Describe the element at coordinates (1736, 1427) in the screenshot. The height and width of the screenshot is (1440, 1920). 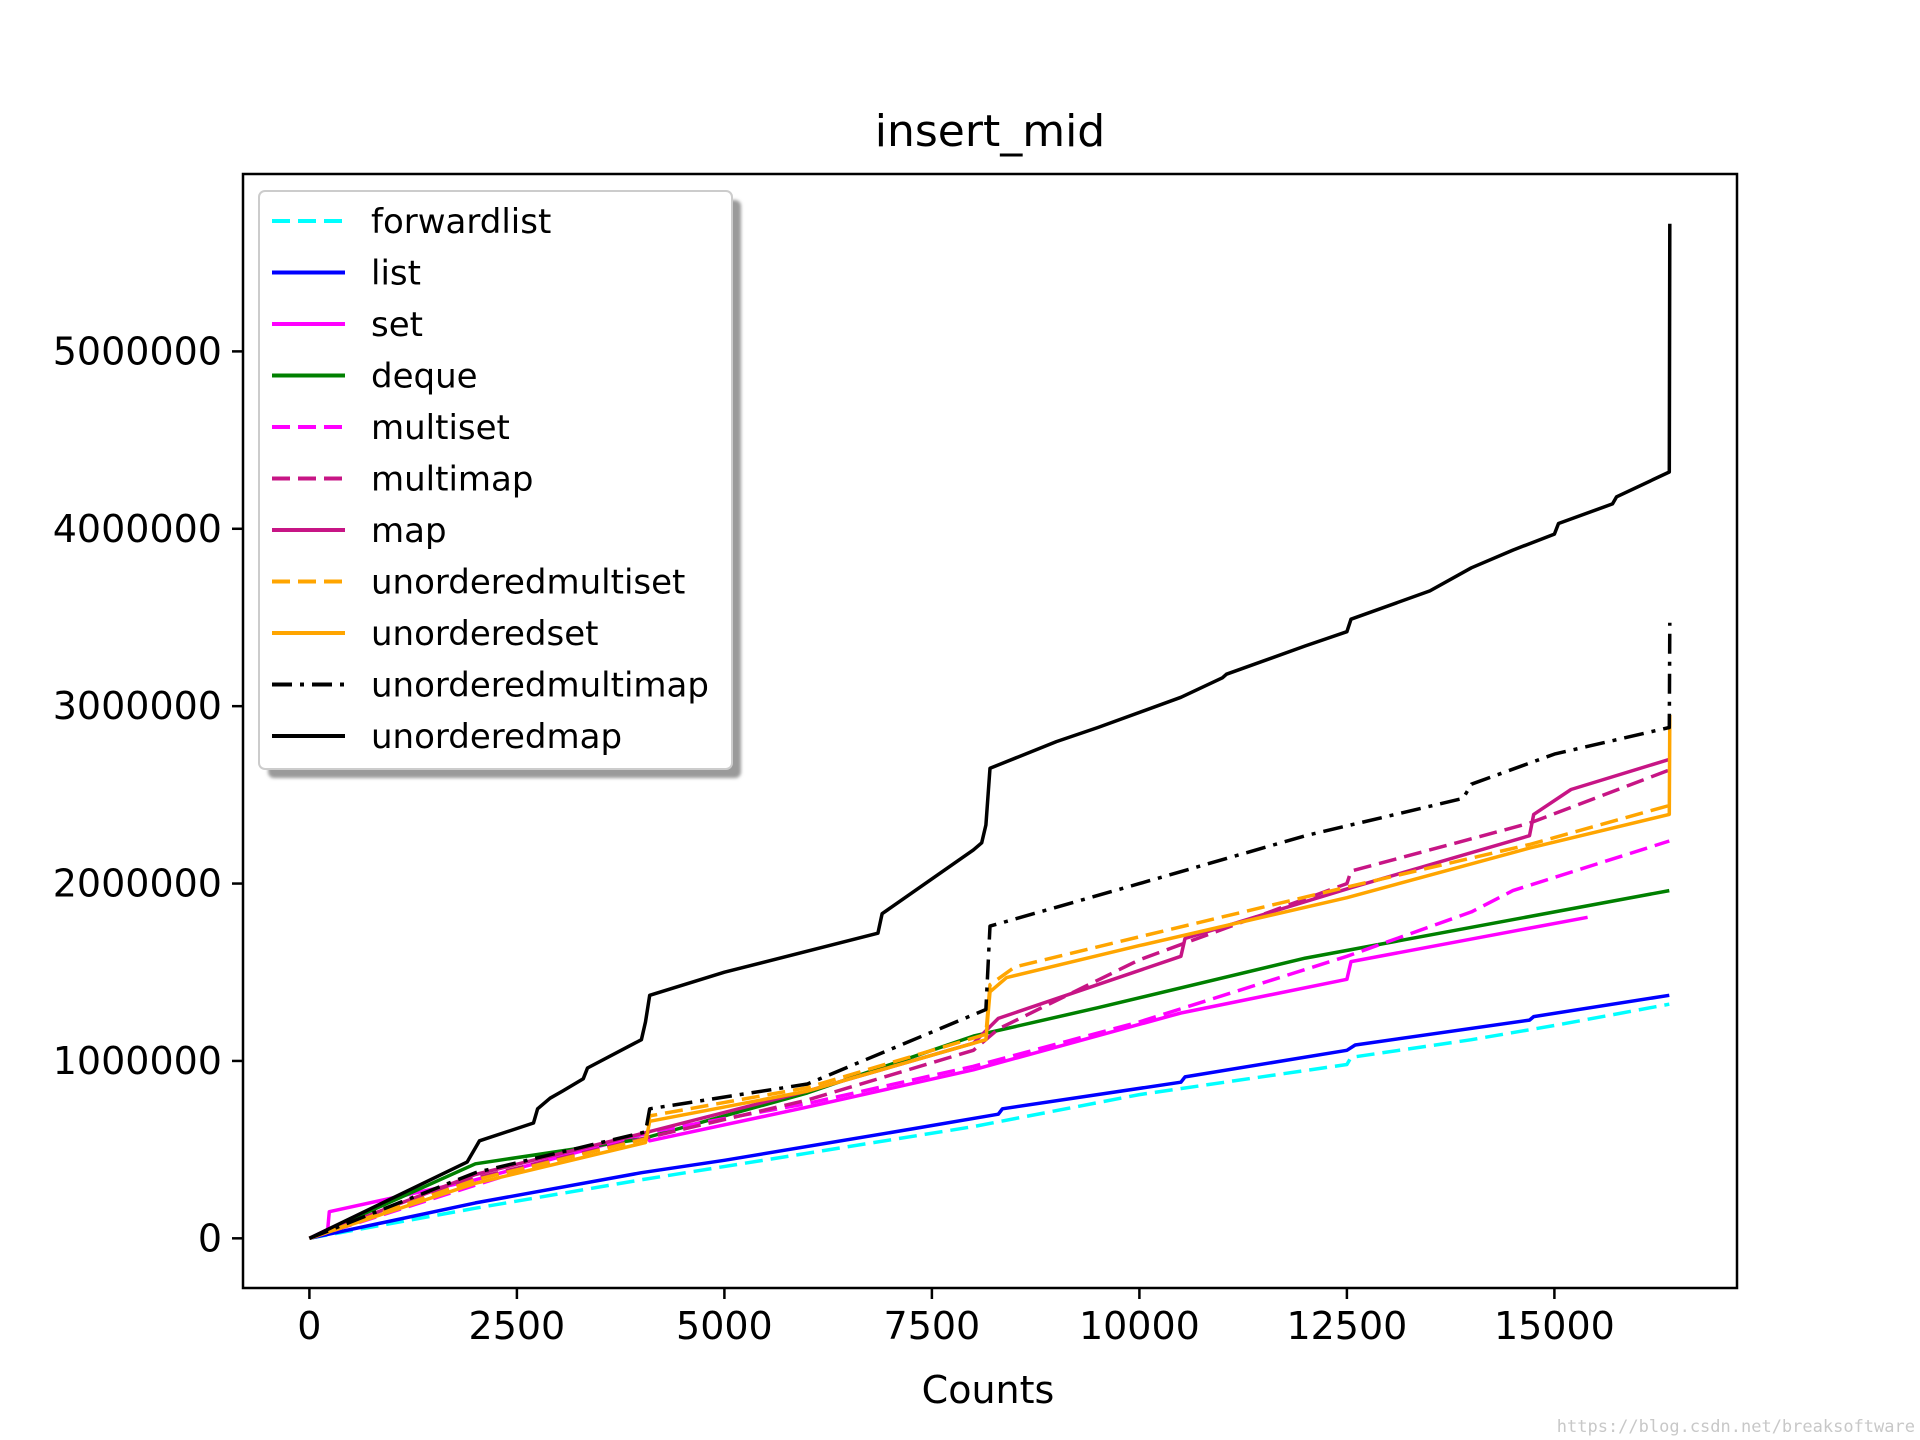
I see `watermark: https://blog.csdn.net/breaksoftware` at that location.